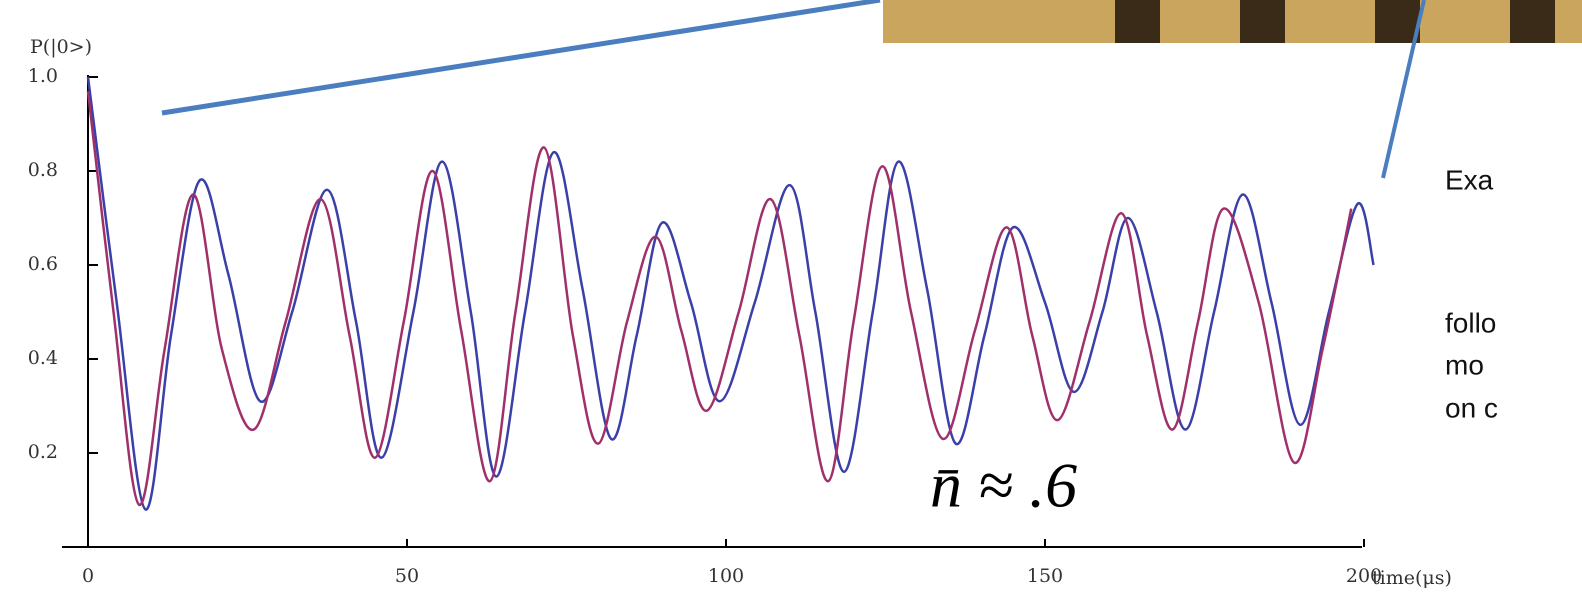 This screenshot has height=596, width=1582. What do you see at coordinates (726, 576) in the screenshot?
I see `x-tick-label: 100` at bounding box center [726, 576].